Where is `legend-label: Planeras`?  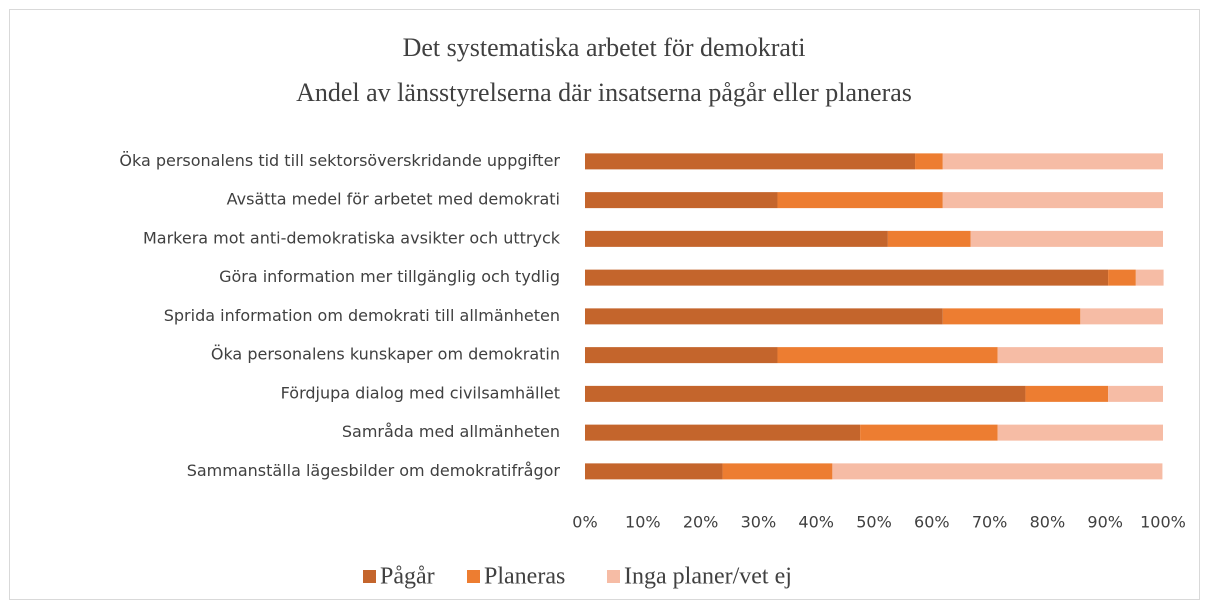 legend-label: Planeras is located at coordinates (524, 577).